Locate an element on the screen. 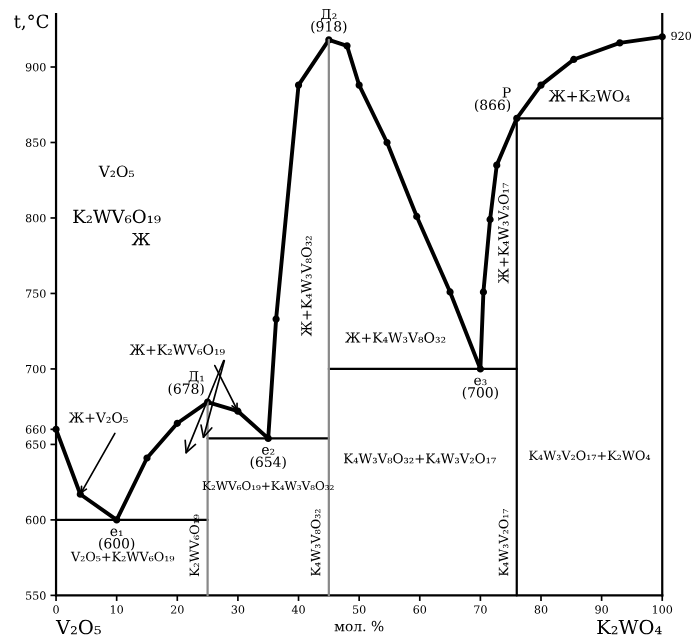 The image size is (692, 644). y-axis-title: t,°C is located at coordinates (31, 22).